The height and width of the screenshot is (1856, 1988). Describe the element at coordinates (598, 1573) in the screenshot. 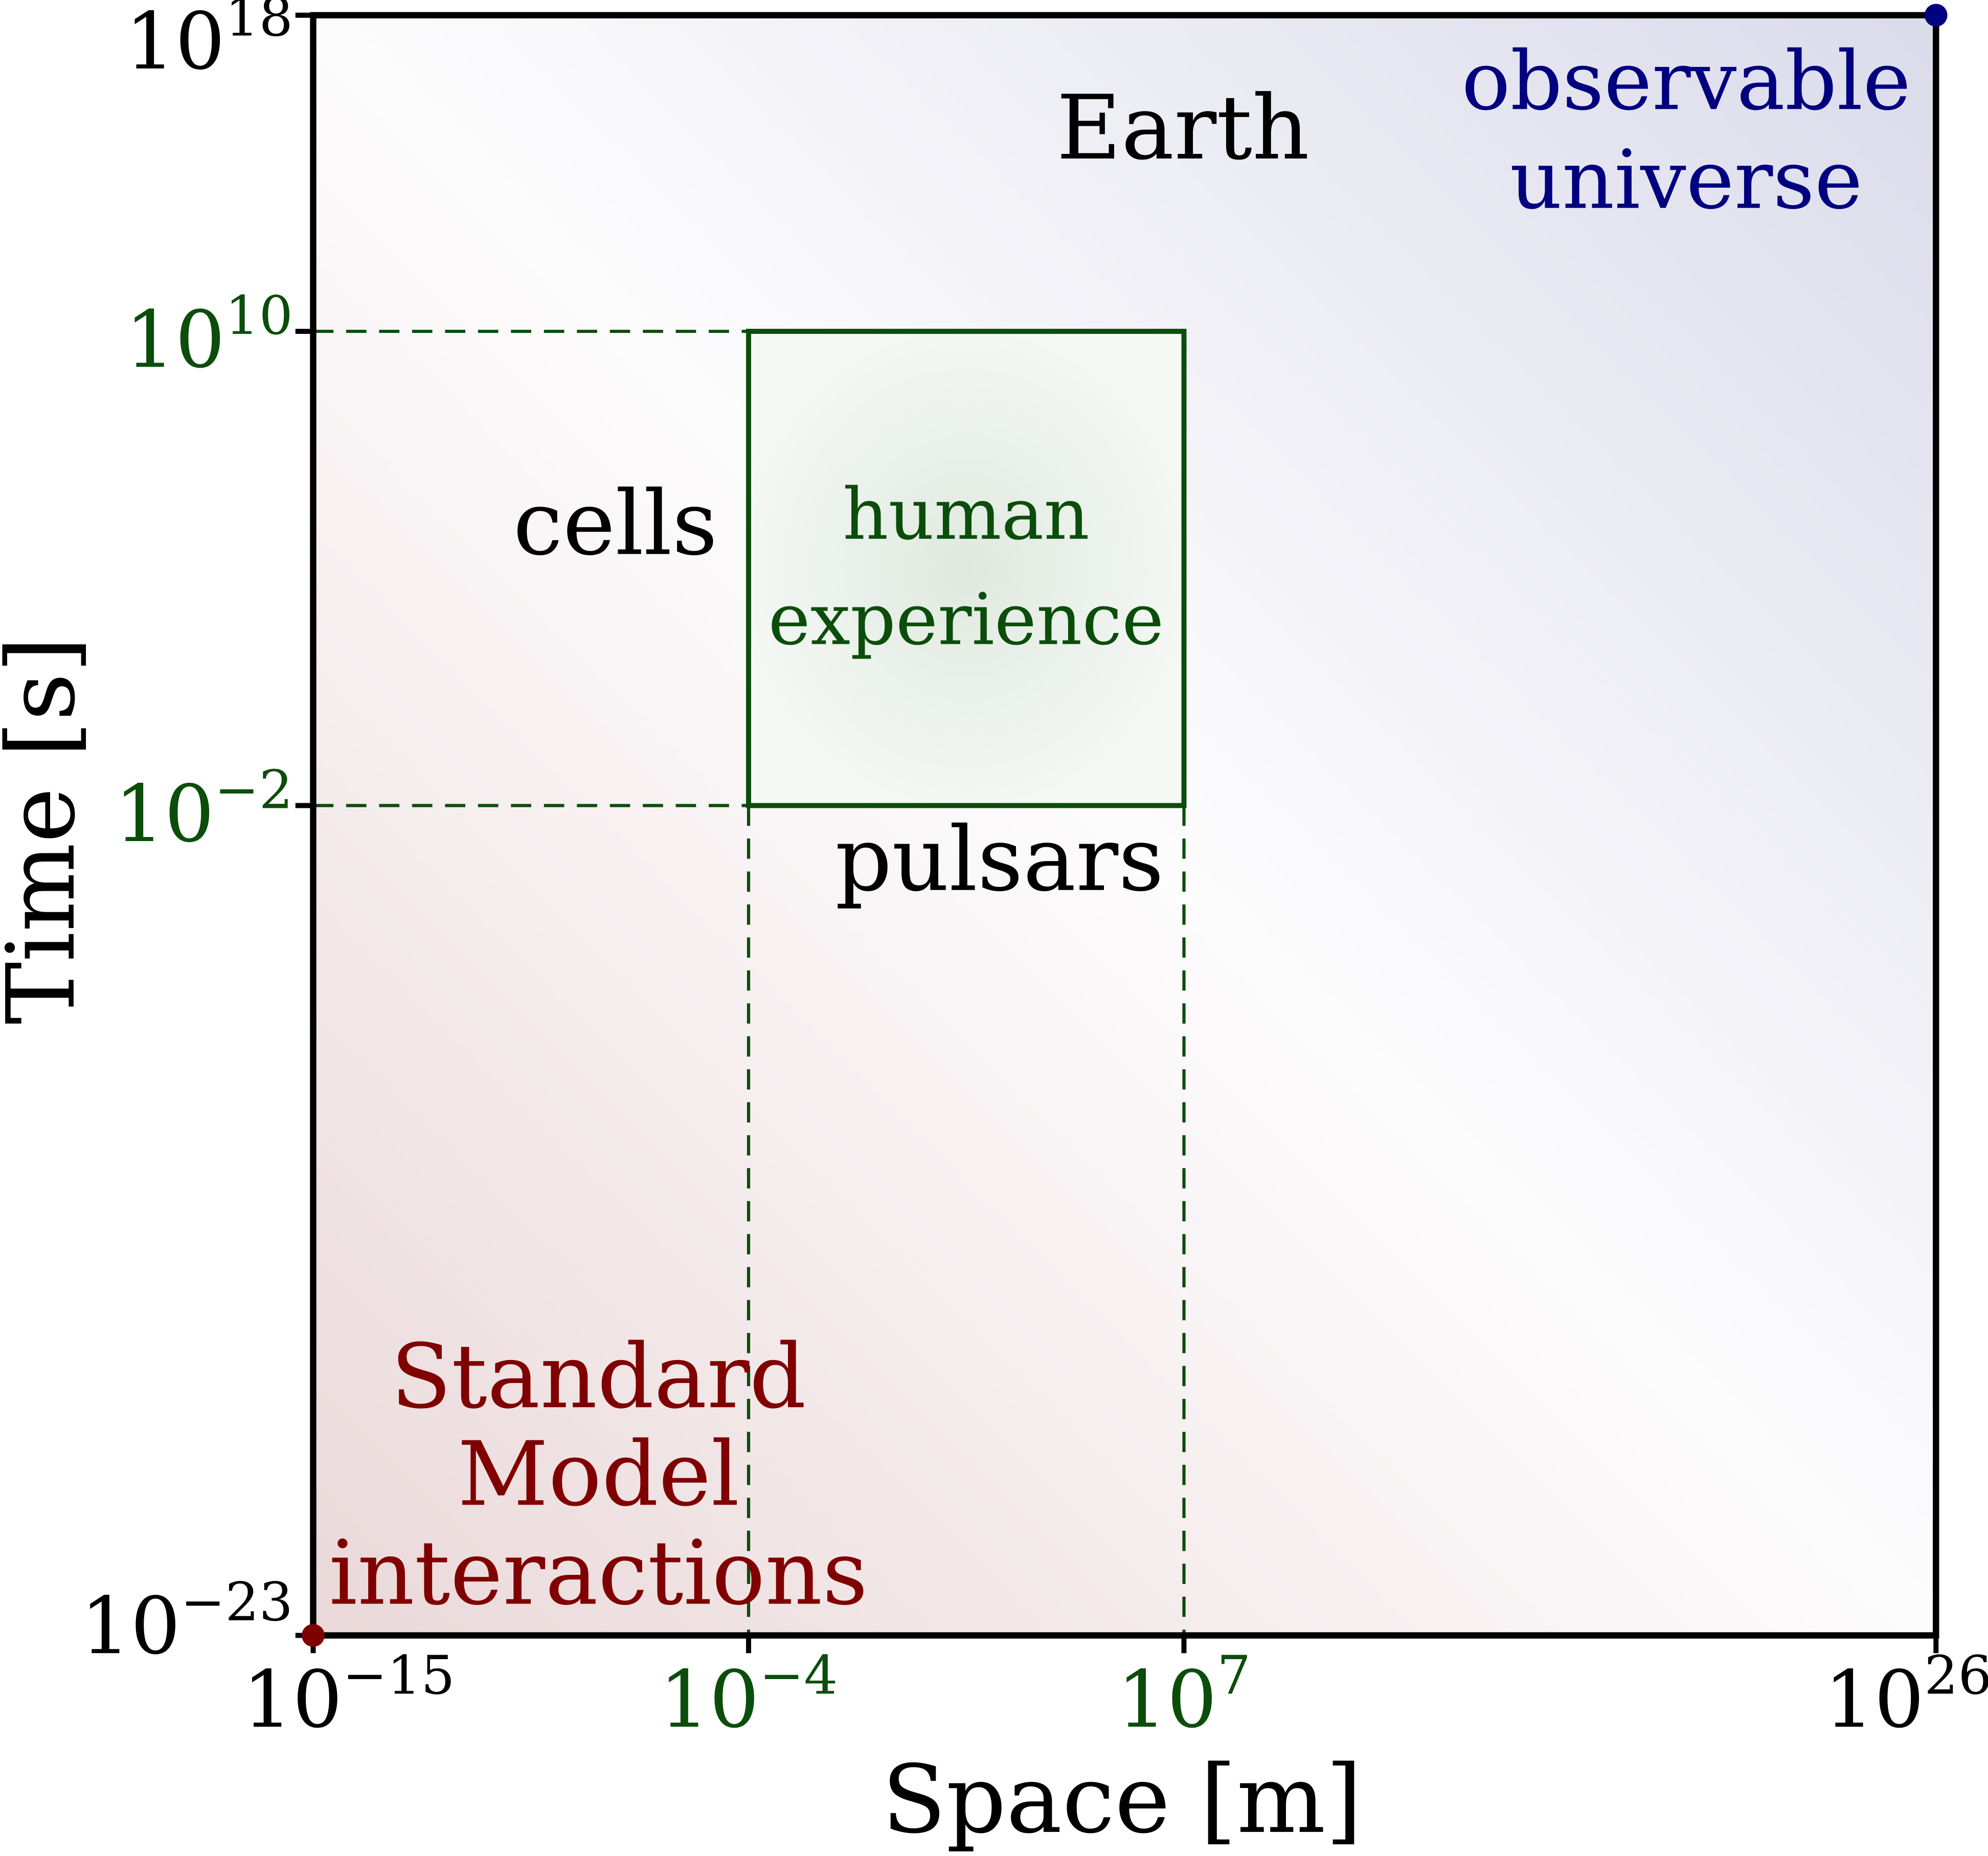

I see `label-interactions: interactions` at that location.